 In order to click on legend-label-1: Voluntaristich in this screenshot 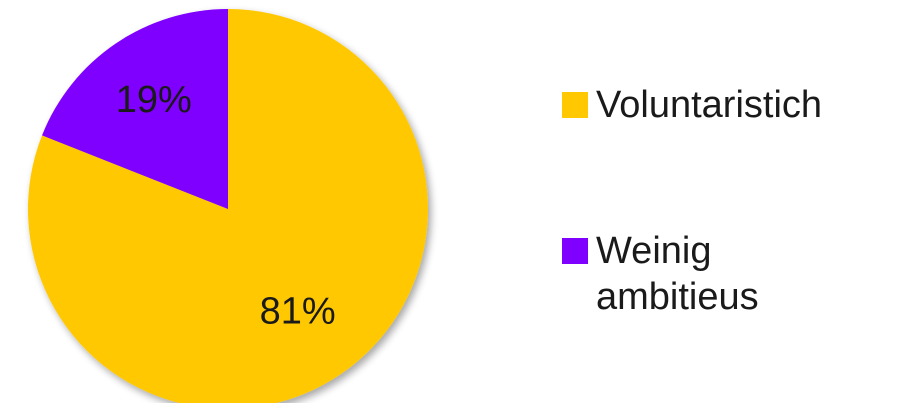, I will do `click(709, 105)`.